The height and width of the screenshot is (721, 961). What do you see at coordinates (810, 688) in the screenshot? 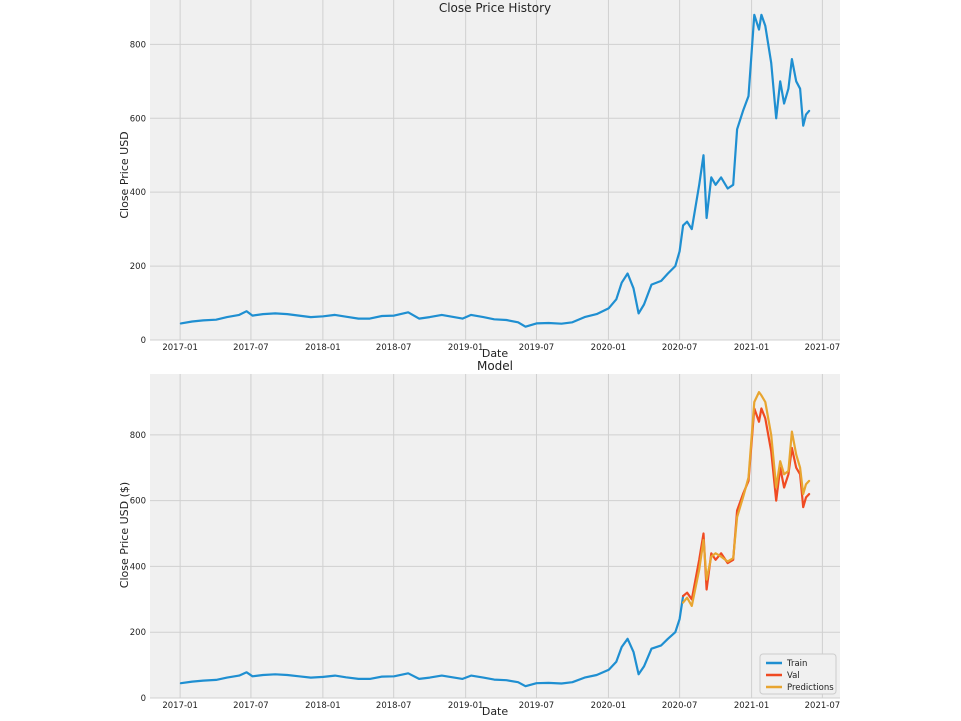
I see `legend-label-predictions: Predictions` at bounding box center [810, 688].